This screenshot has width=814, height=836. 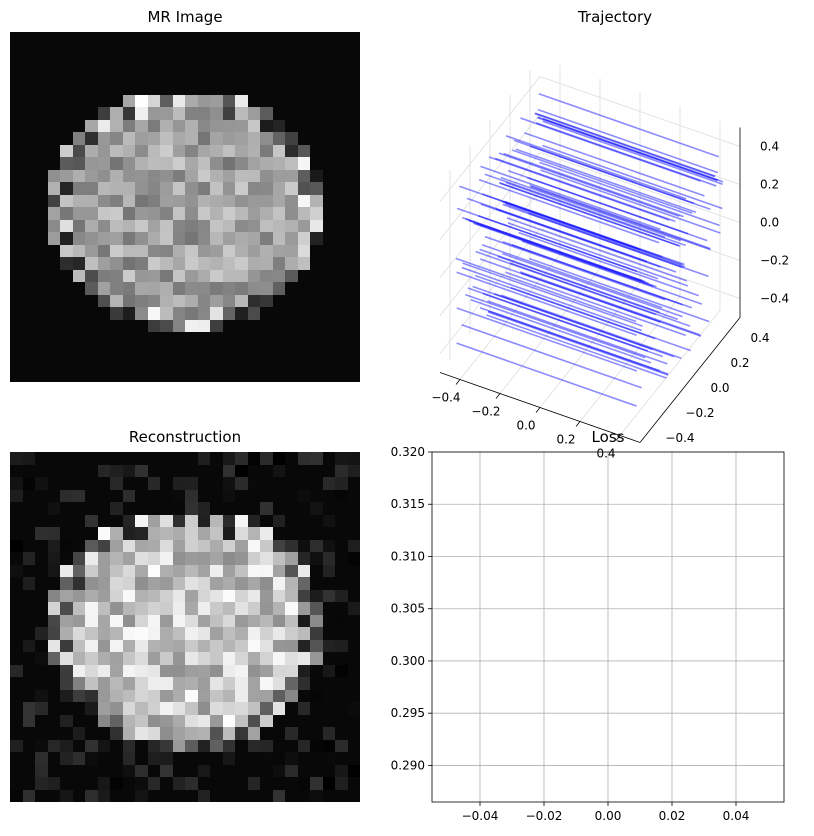 I want to click on x-tick-label: 0.00, so click(x=608, y=816).